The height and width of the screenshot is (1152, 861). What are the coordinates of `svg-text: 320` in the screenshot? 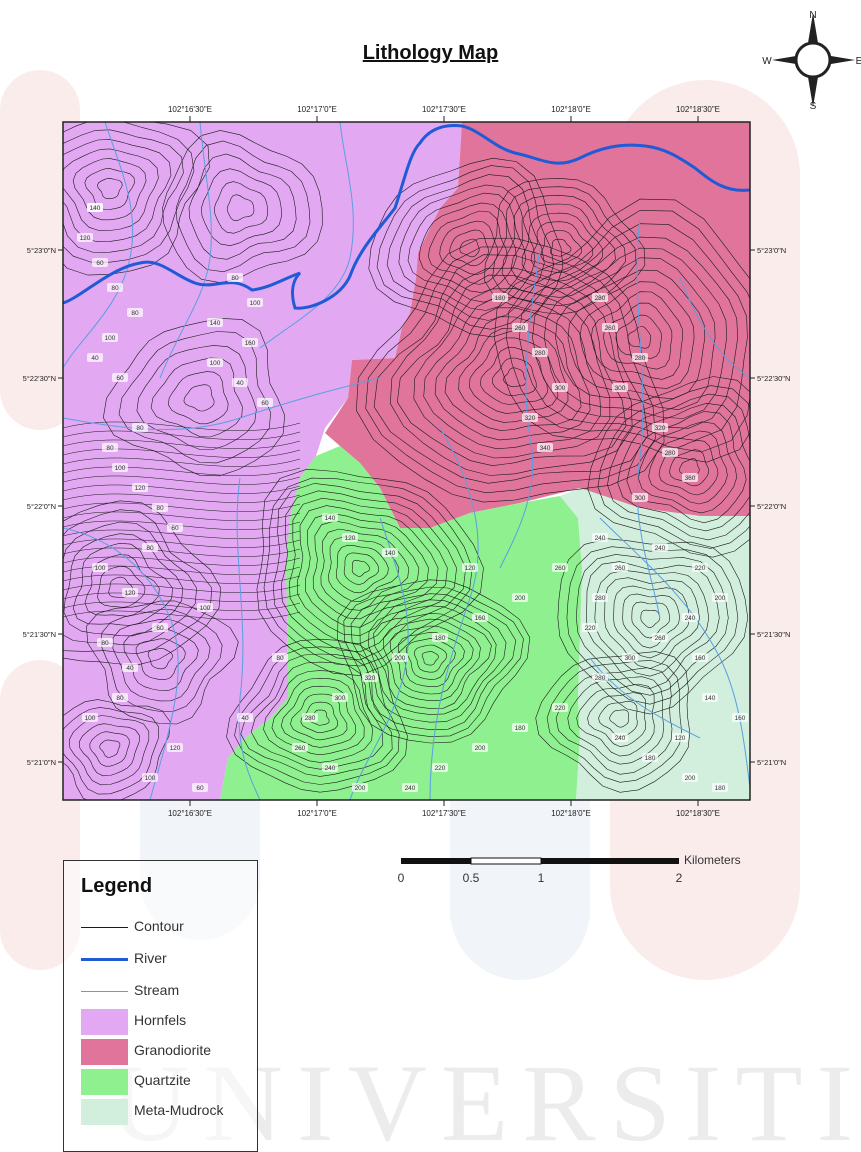 It's located at (530, 418).